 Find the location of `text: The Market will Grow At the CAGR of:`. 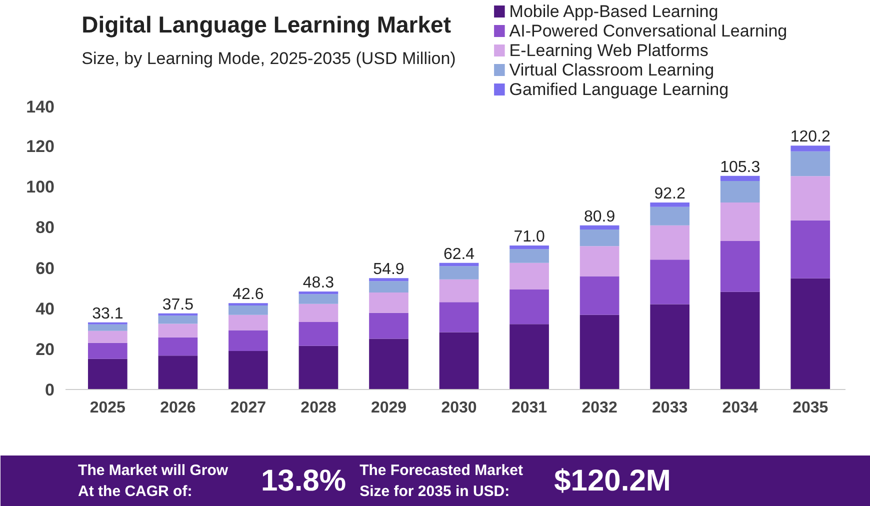

text: The Market will Grow At the CAGR of: is located at coordinates (153, 481).